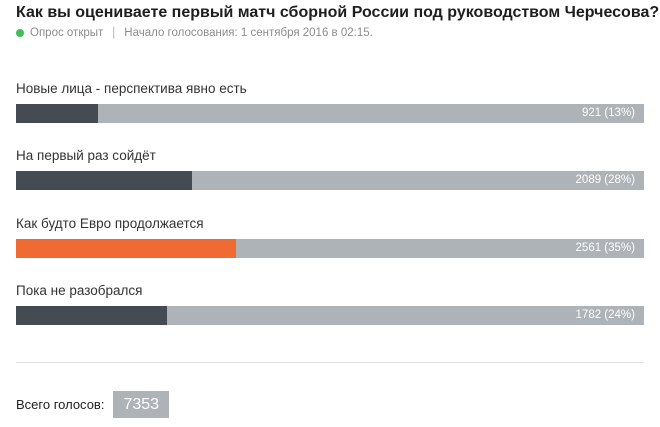 The image size is (660, 427). I want to click on poll-option: На первый раз сойдёт 2089 (28%), so click(330, 168).